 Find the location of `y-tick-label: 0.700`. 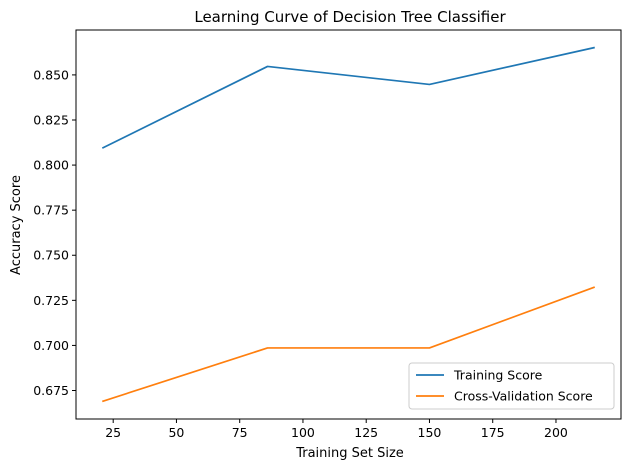

y-tick-label: 0.700 is located at coordinates (51, 345).